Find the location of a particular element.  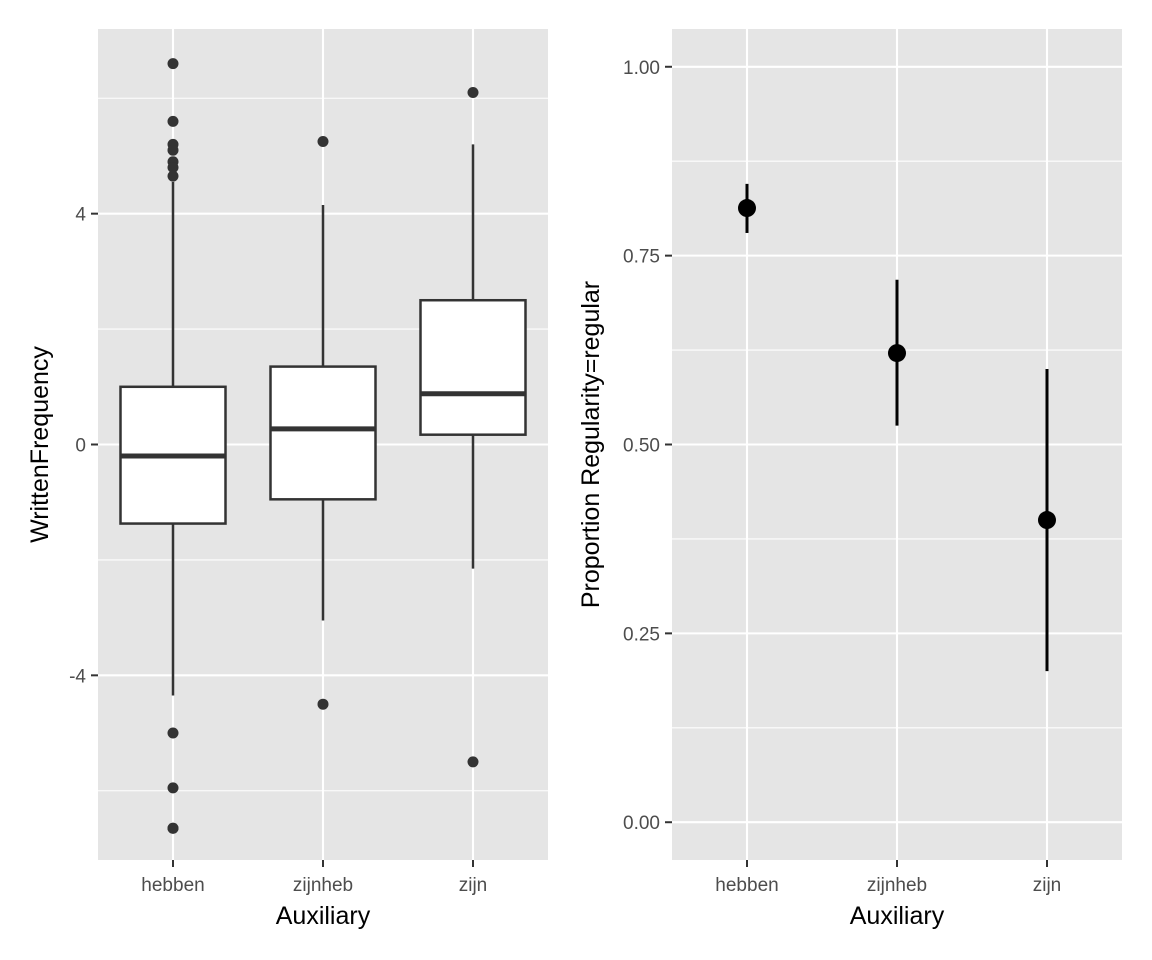

boxplot-x-tick-label: zijnheb is located at coordinates (323, 885).